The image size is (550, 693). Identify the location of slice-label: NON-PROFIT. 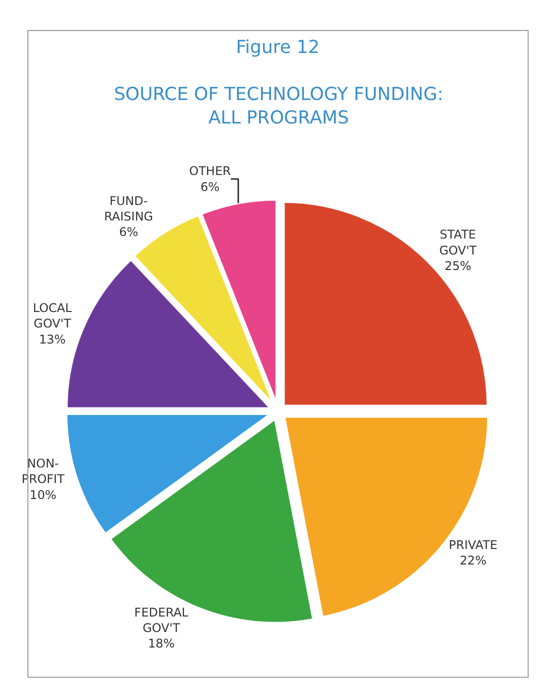
(44, 471).